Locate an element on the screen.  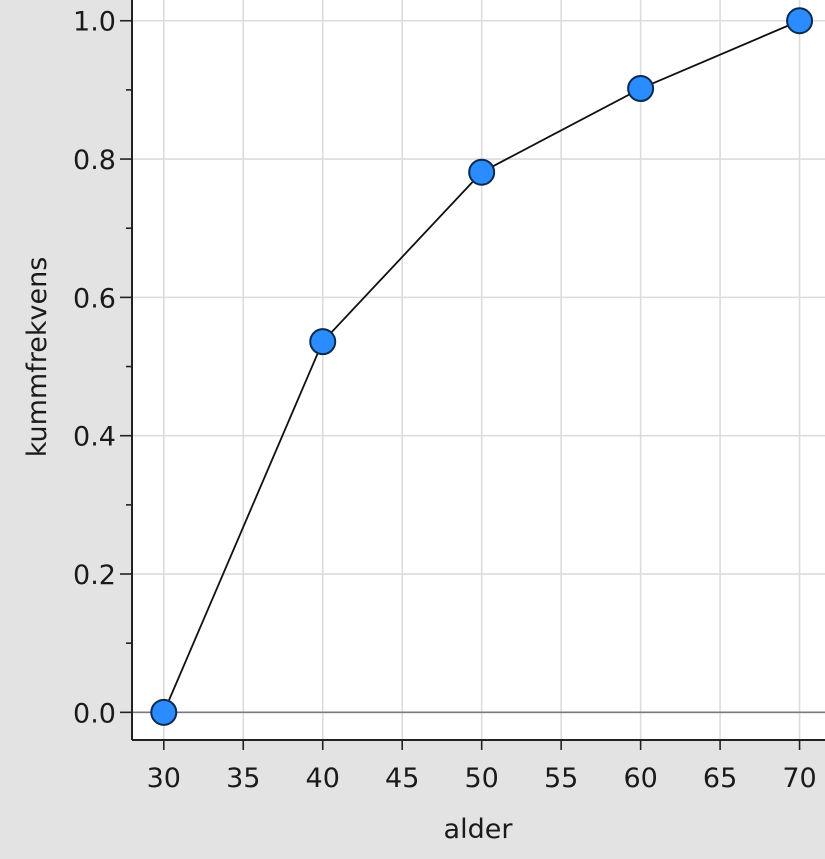
y-tick-label: 0.6 is located at coordinates (94, 298).